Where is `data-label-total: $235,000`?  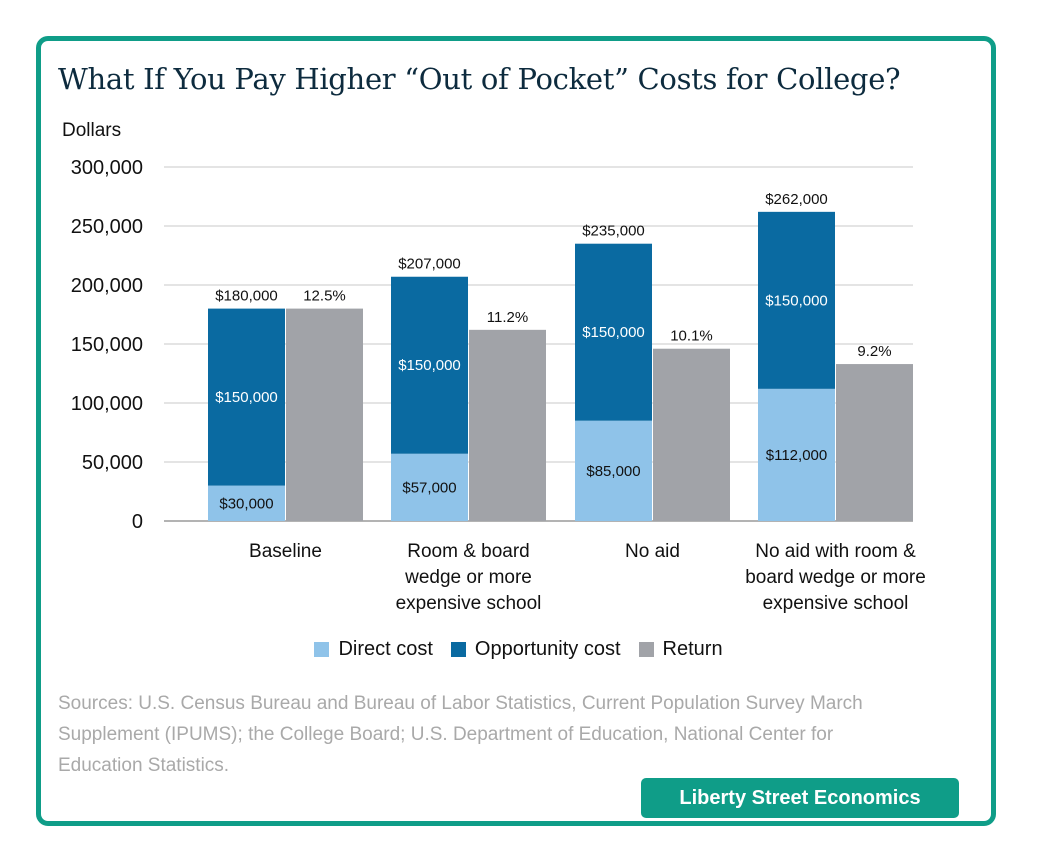
data-label-total: $235,000 is located at coordinates (613, 231).